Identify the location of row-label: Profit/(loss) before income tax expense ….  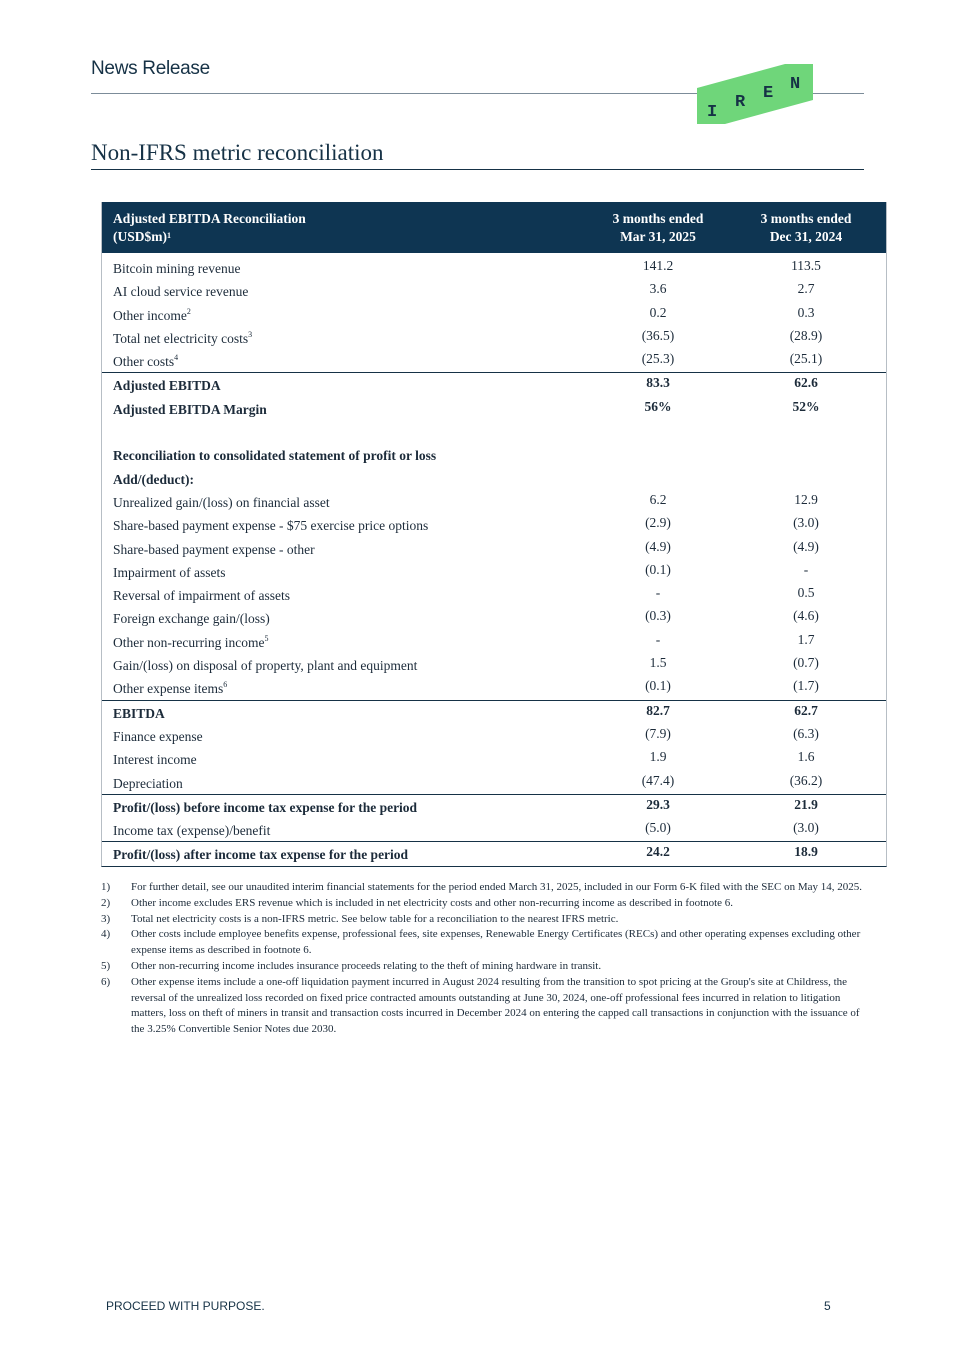
(265, 807).